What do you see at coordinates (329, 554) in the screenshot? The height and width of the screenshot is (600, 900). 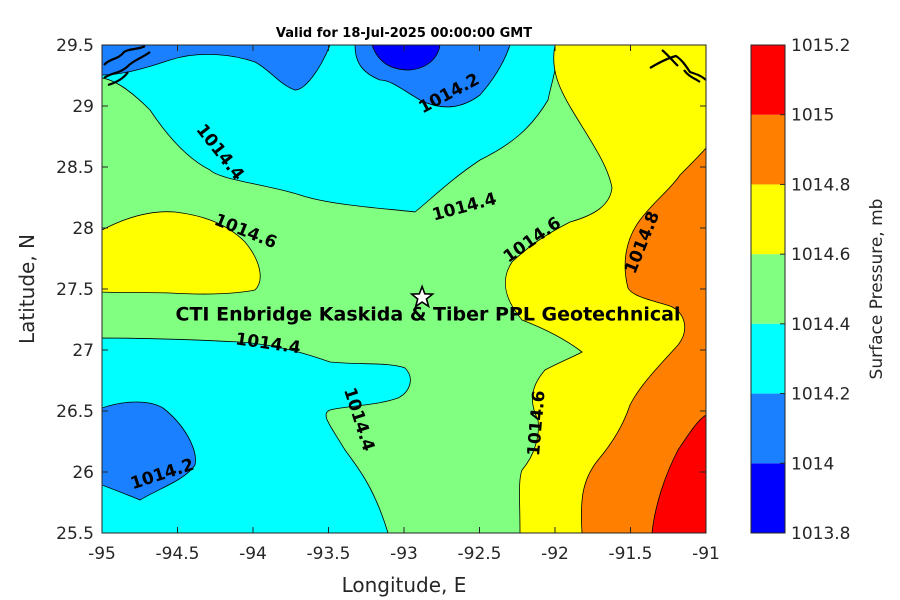 I see `x-tick-label: -93.5` at bounding box center [329, 554].